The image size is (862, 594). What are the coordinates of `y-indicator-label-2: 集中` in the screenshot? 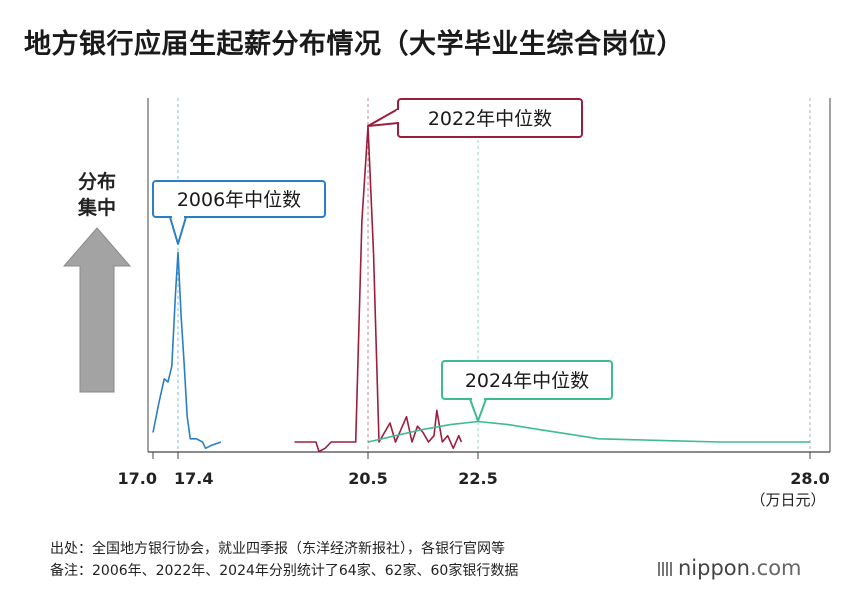 It's located at (96, 207).